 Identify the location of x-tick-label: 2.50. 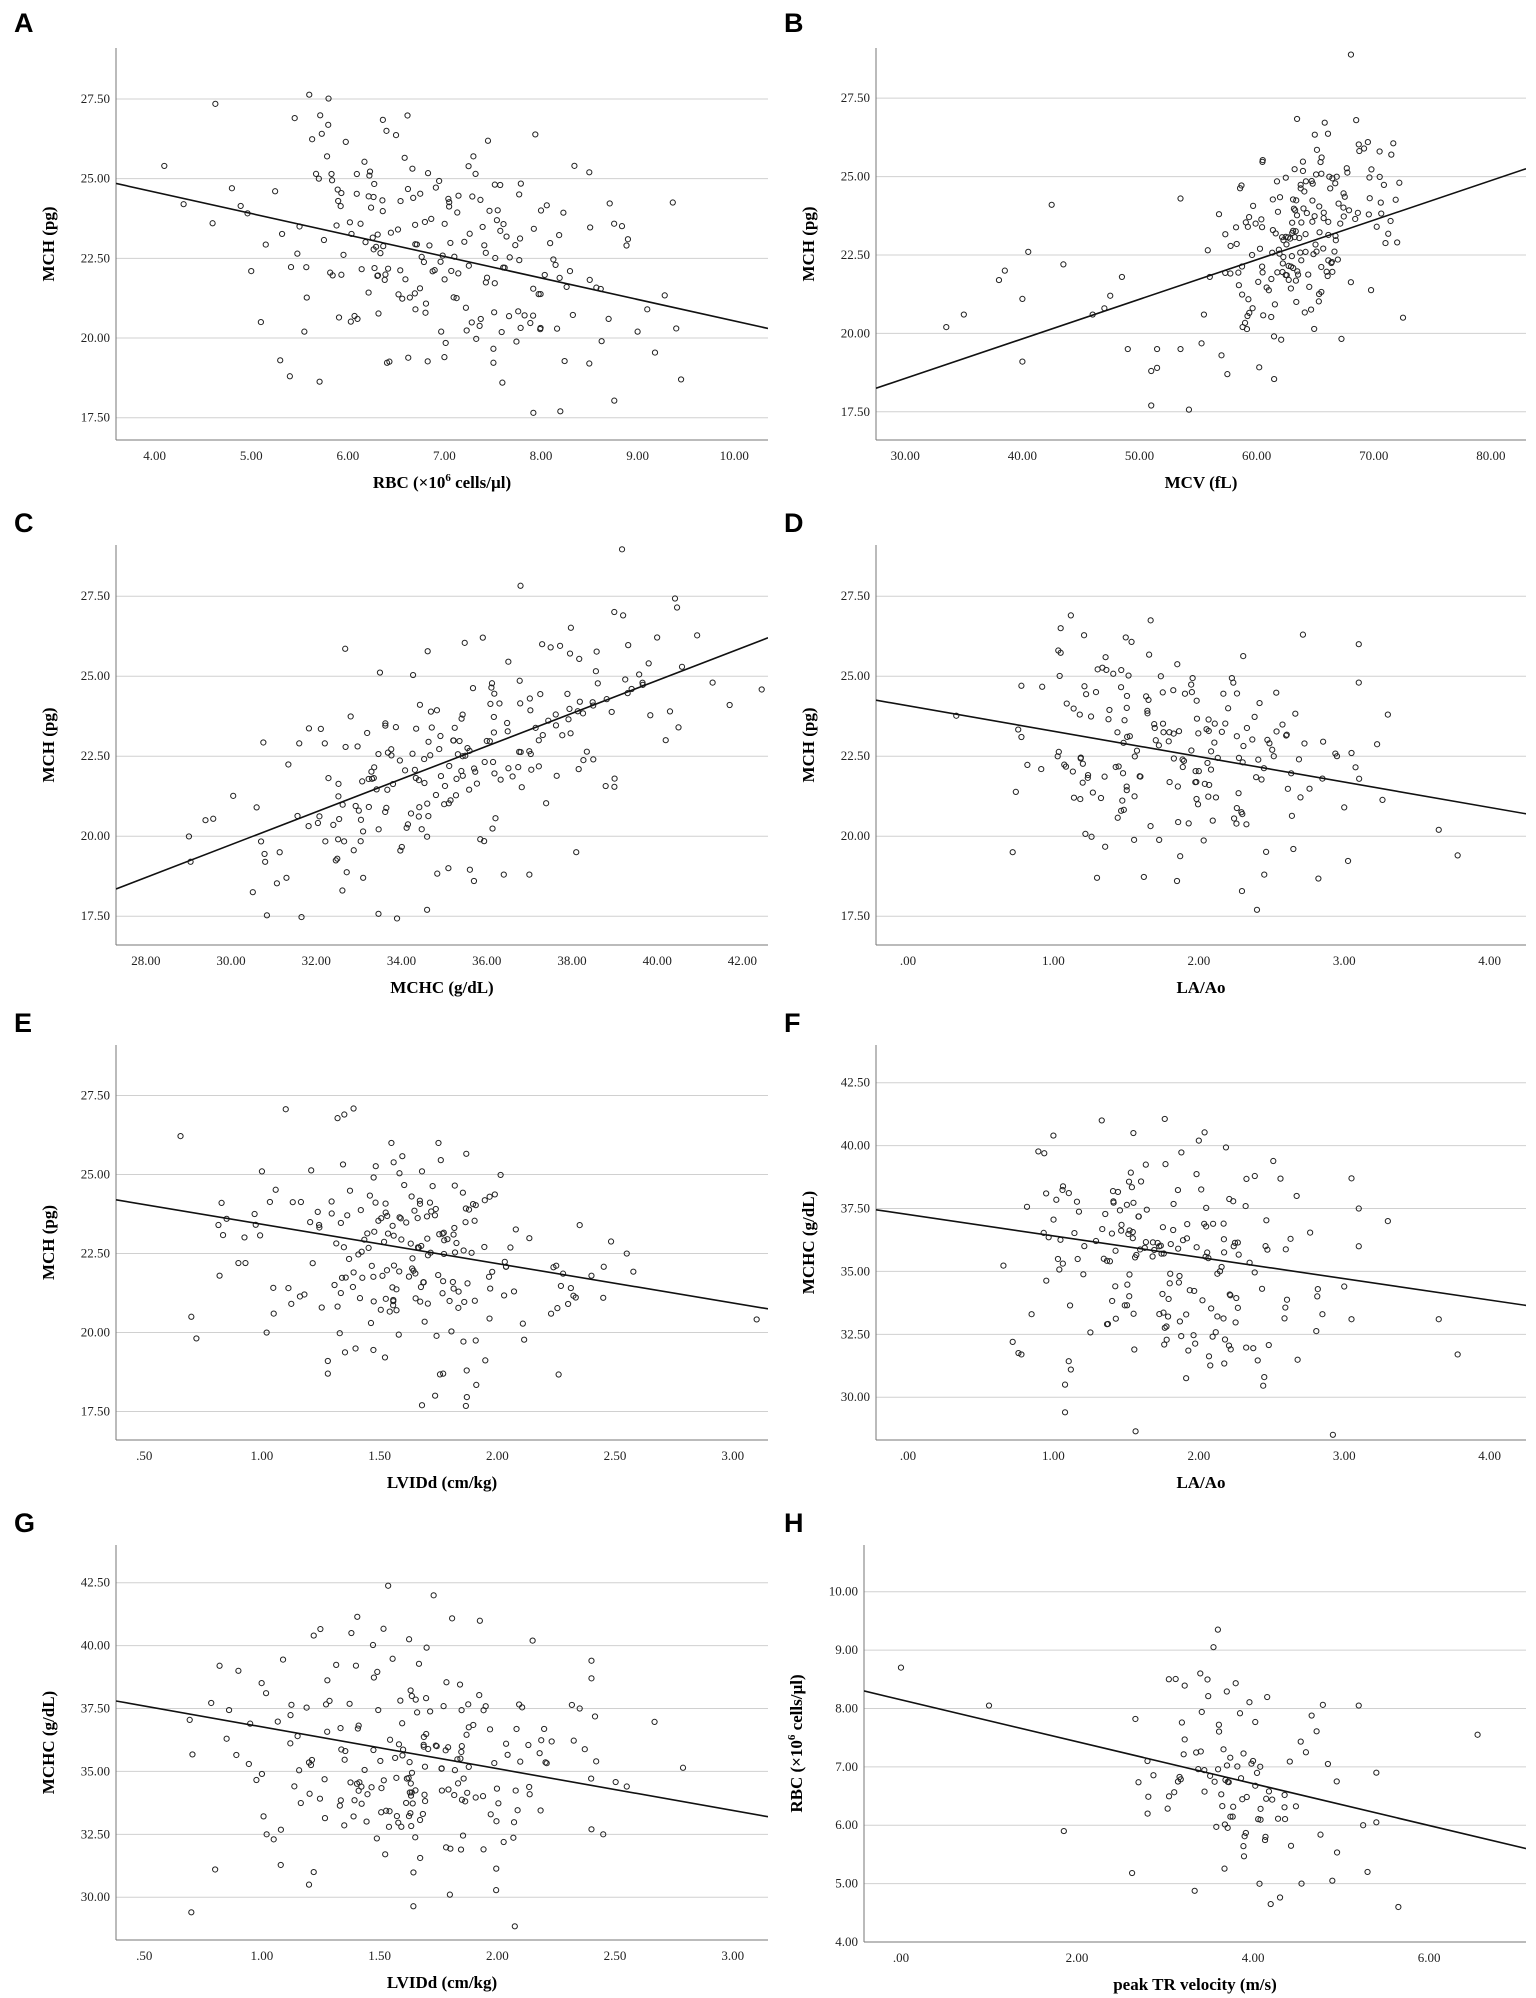
(615, 1455).